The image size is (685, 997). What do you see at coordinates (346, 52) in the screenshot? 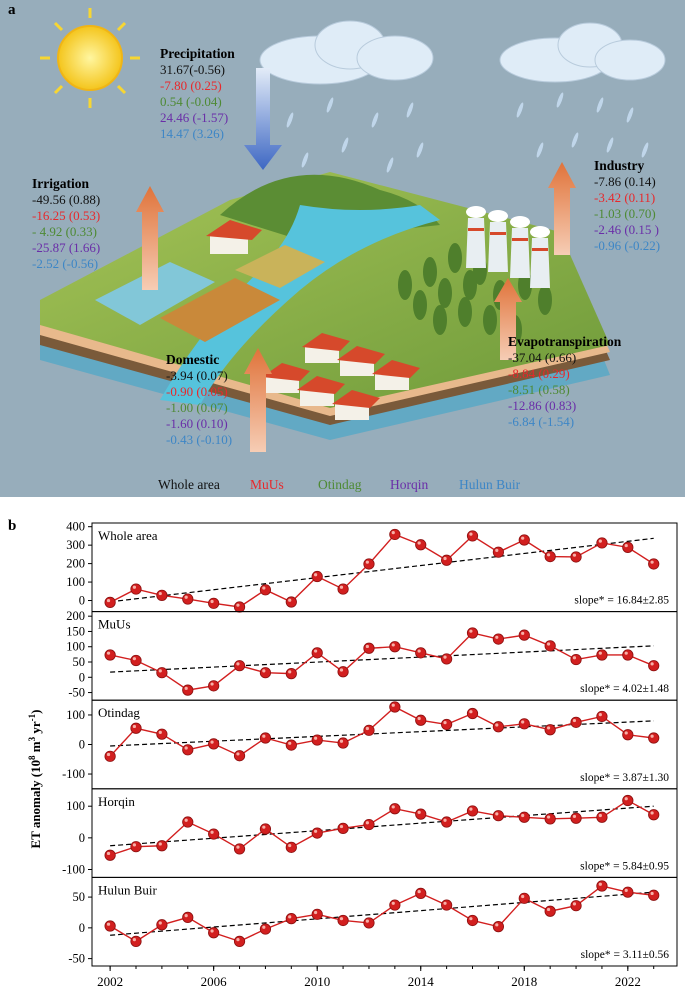
I see `cloud-icon` at bounding box center [346, 52].